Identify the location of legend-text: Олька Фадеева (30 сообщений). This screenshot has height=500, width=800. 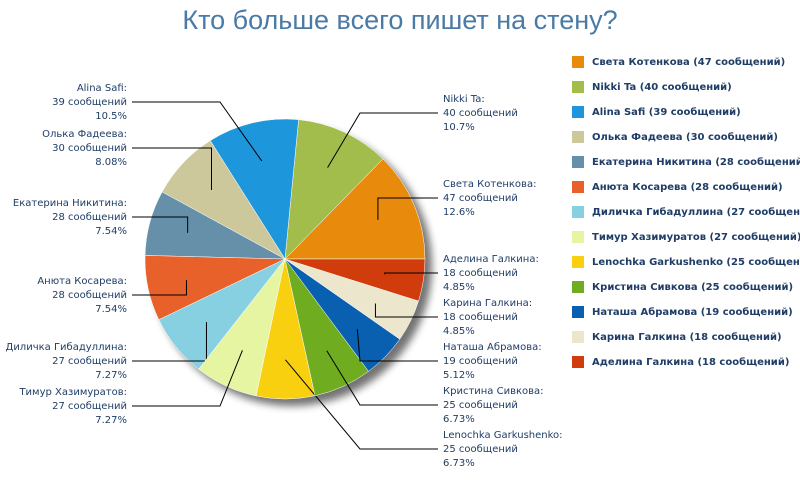
(685, 137).